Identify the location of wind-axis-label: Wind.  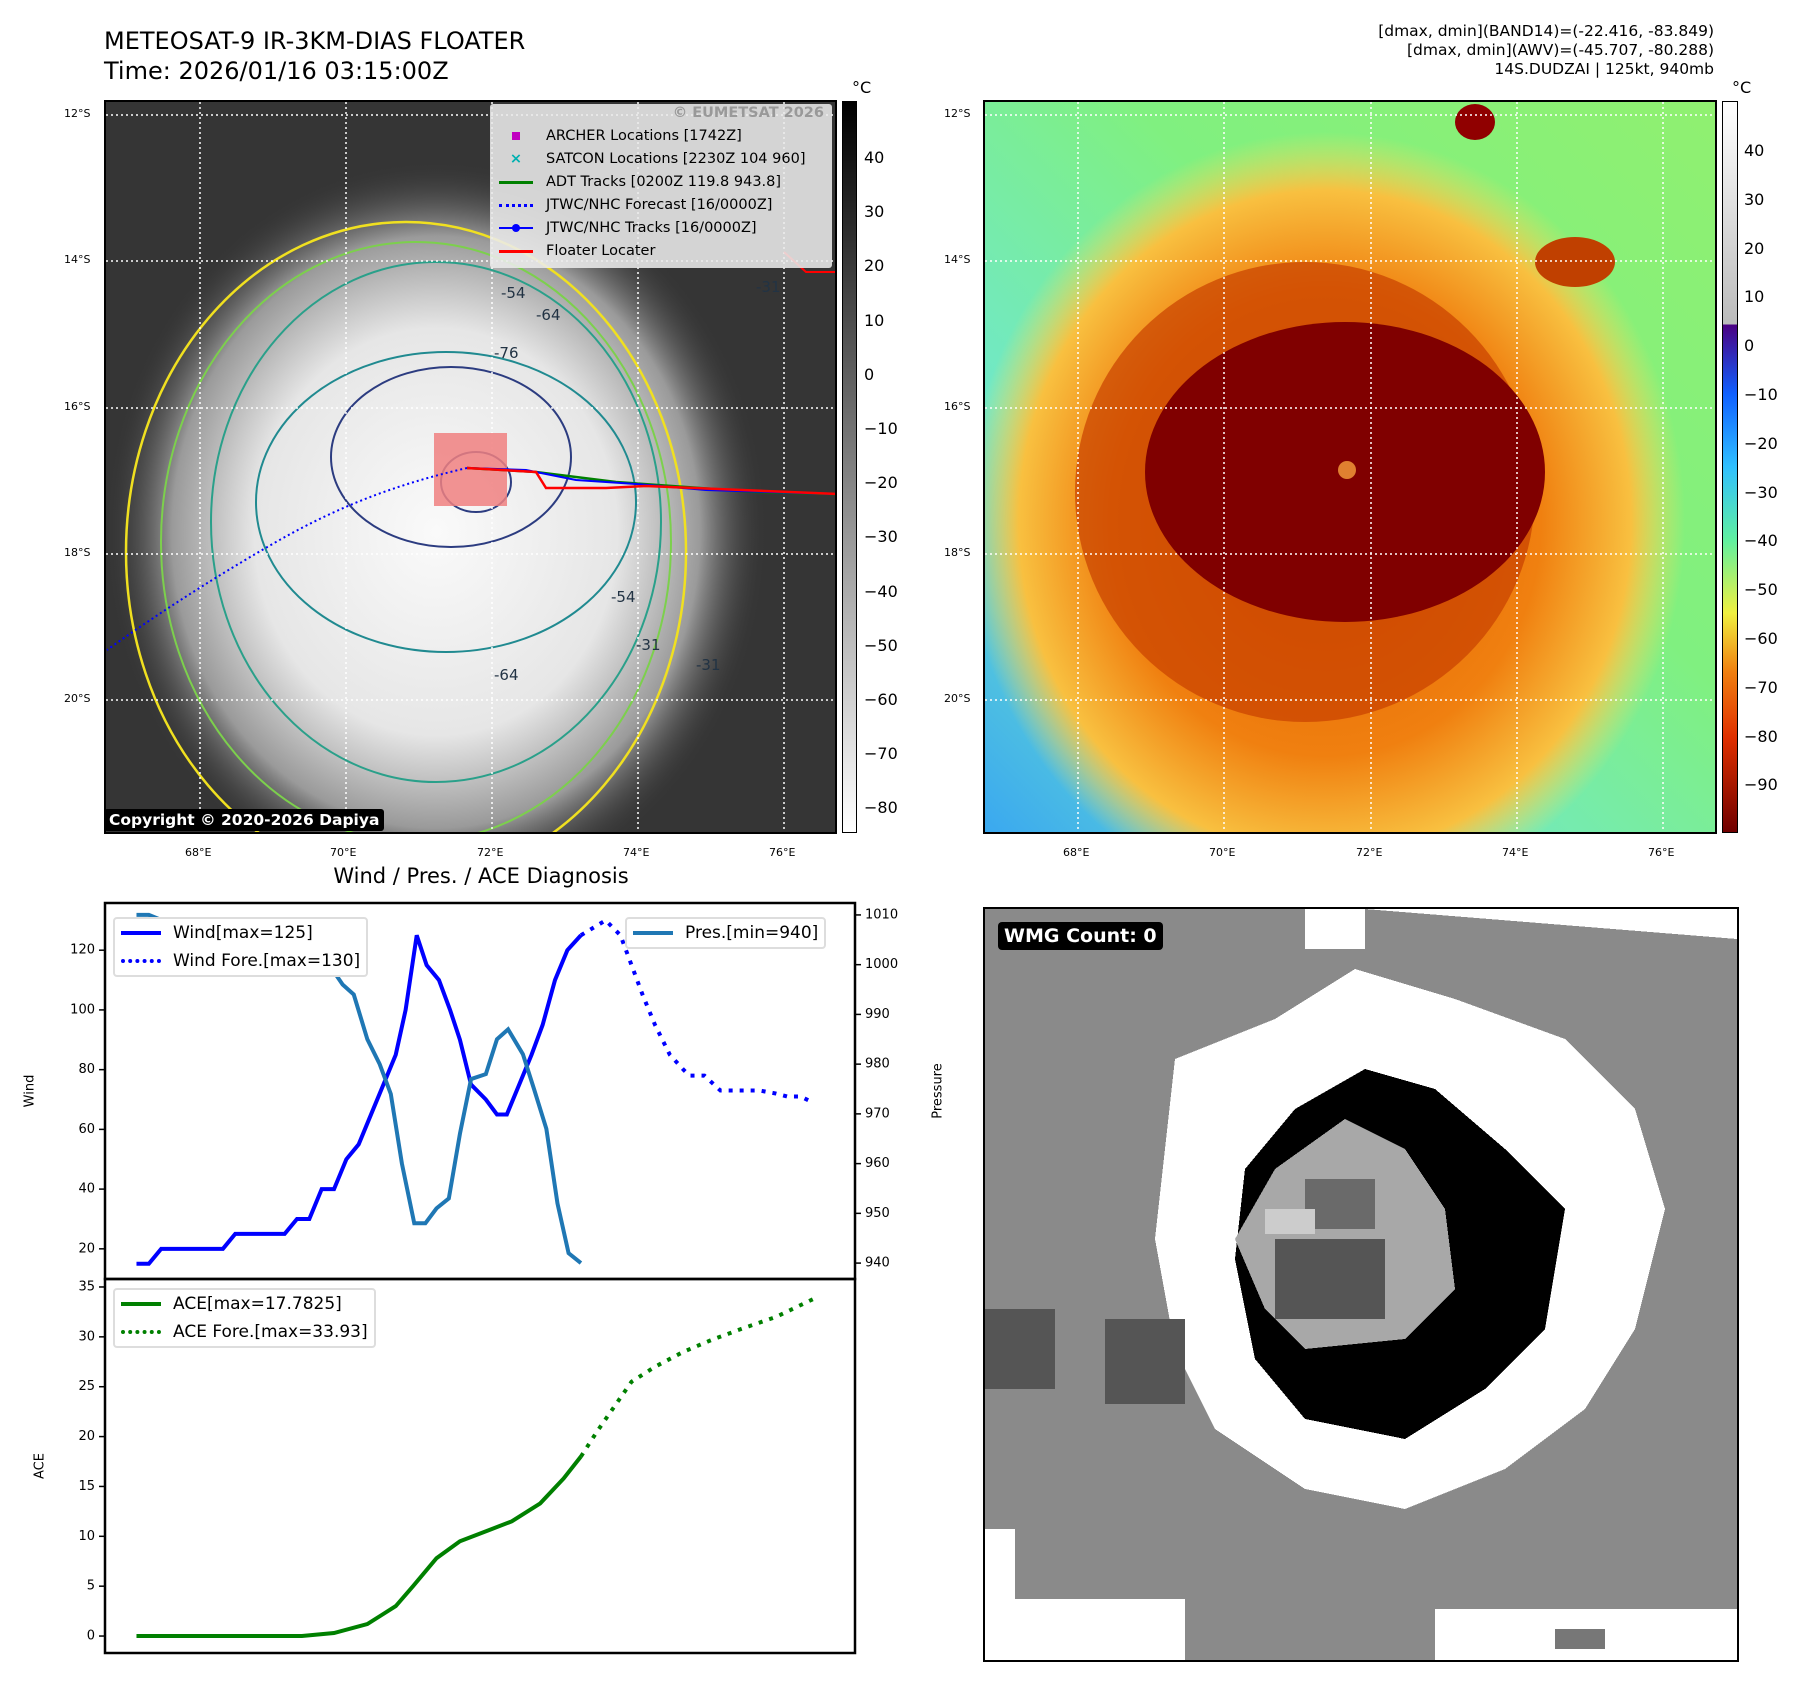
(30, 1091).